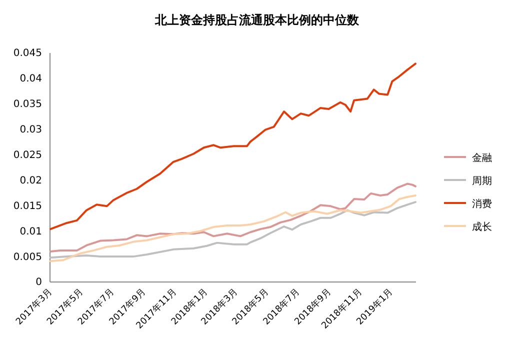  I want to click on y-tick-label: 0, so click(39, 282).